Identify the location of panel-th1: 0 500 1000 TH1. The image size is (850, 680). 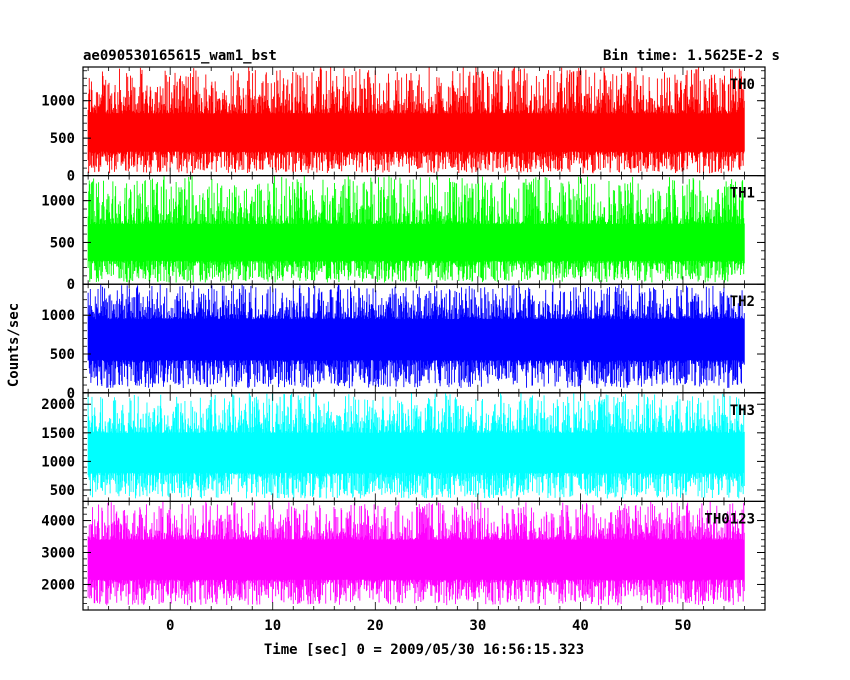
(403, 234).